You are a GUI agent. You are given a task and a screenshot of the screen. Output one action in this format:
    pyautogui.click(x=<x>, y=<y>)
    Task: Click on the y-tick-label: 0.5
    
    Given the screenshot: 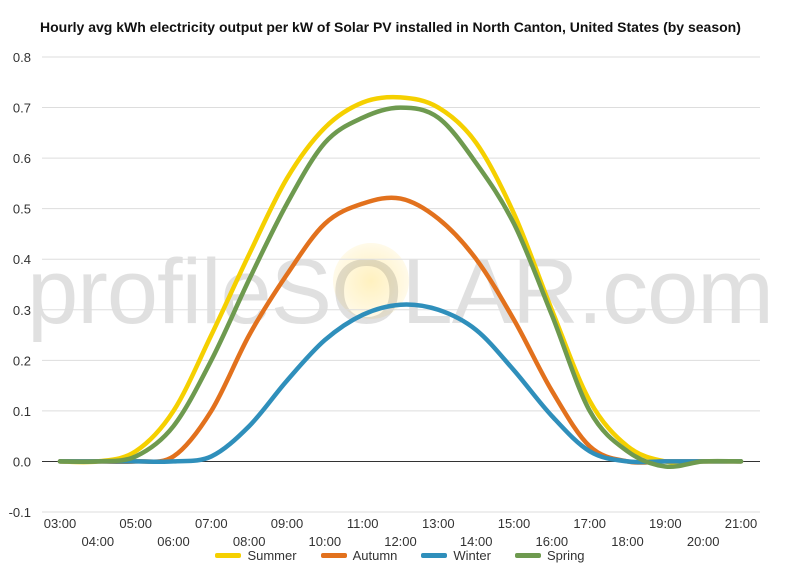 What is the action you would take?
    pyautogui.click(x=22, y=209)
    